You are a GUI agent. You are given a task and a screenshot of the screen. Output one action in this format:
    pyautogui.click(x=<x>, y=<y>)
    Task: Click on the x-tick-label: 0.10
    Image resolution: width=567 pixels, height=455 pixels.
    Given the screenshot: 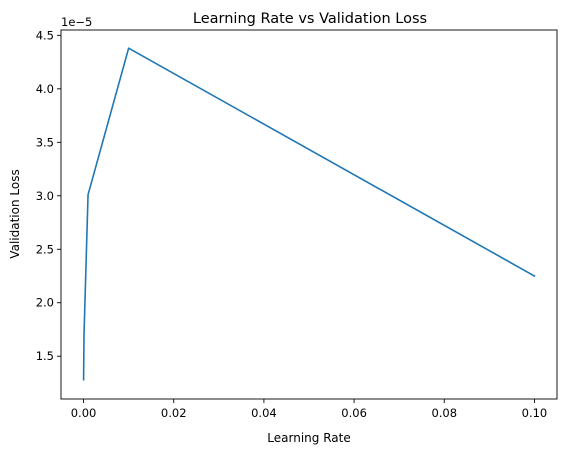 What is the action you would take?
    pyautogui.click(x=535, y=413)
    